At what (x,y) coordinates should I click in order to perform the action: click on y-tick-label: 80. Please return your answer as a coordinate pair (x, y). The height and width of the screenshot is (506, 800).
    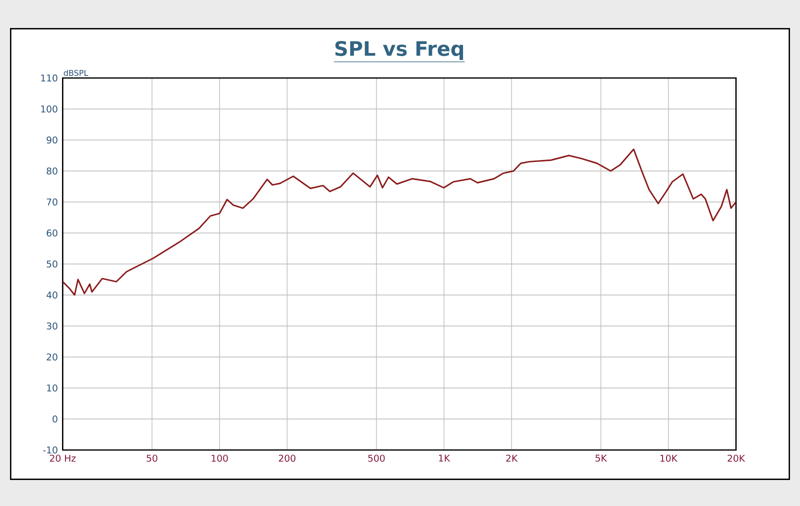
    Looking at the image, I should click on (52, 171).